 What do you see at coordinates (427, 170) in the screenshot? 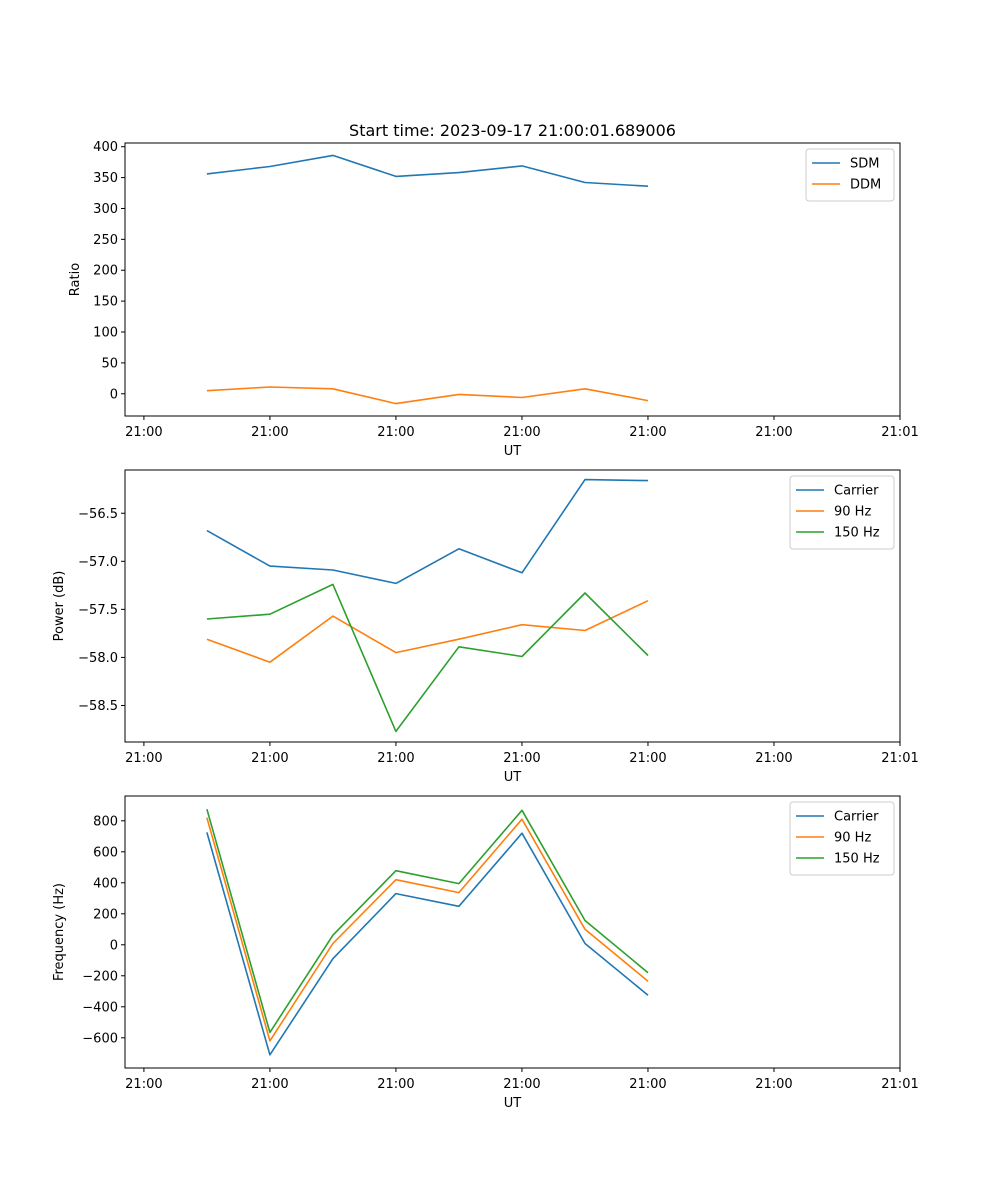
I see `series-line-sdm` at bounding box center [427, 170].